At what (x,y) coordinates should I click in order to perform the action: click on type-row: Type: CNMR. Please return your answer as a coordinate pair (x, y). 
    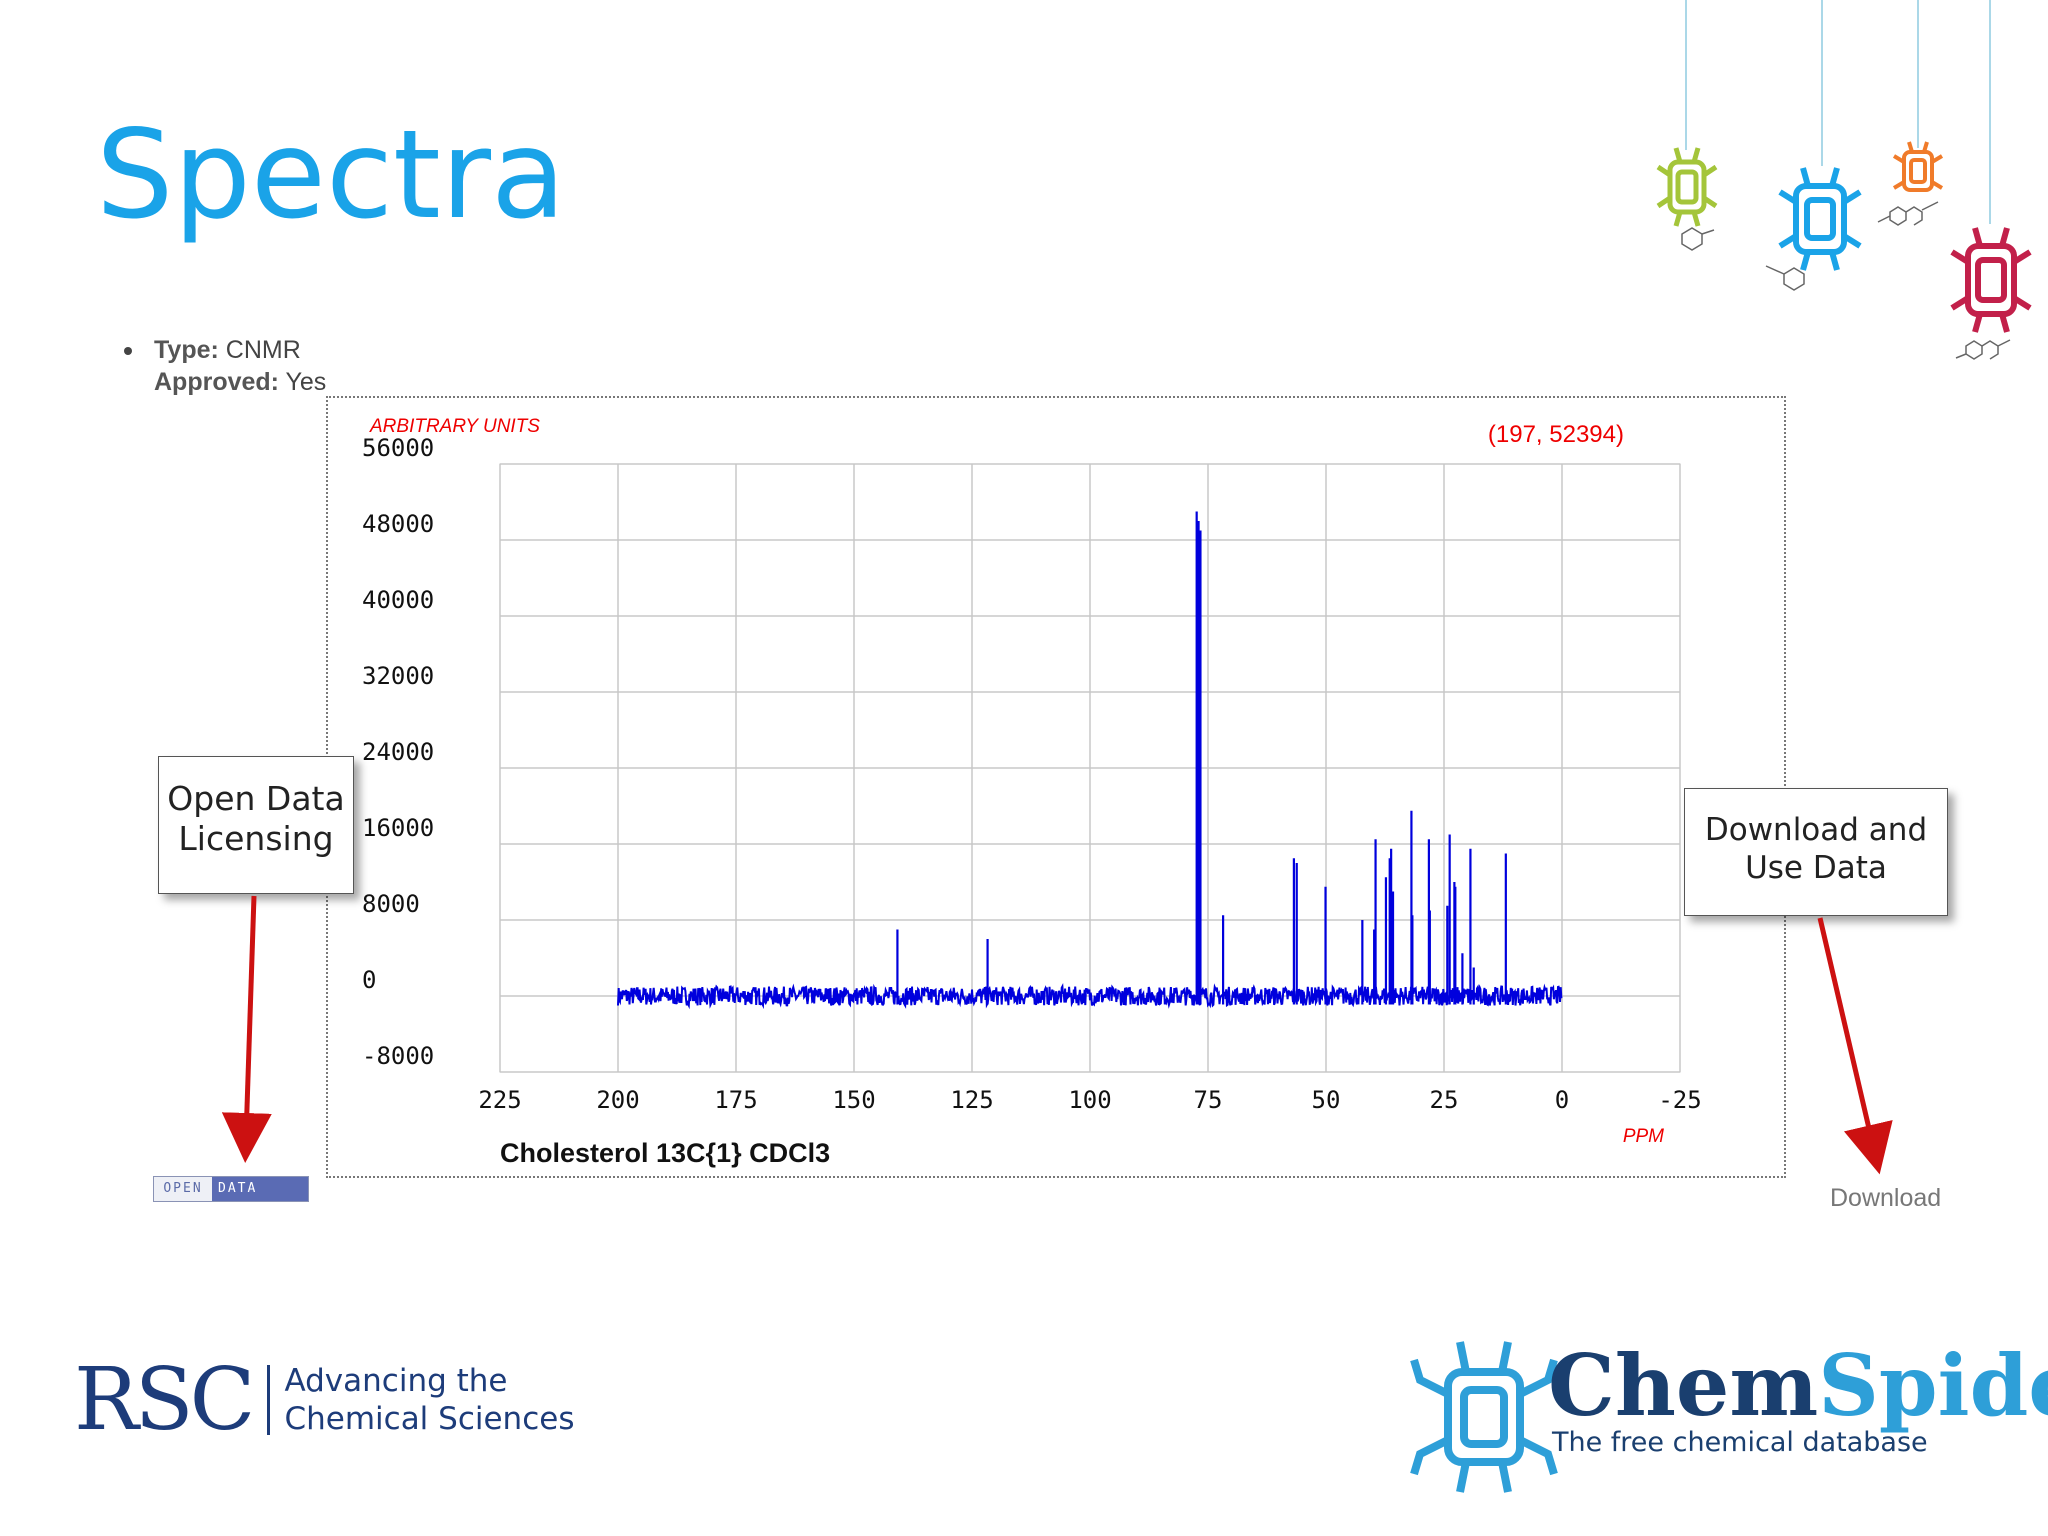
    Looking at the image, I should click on (225, 350).